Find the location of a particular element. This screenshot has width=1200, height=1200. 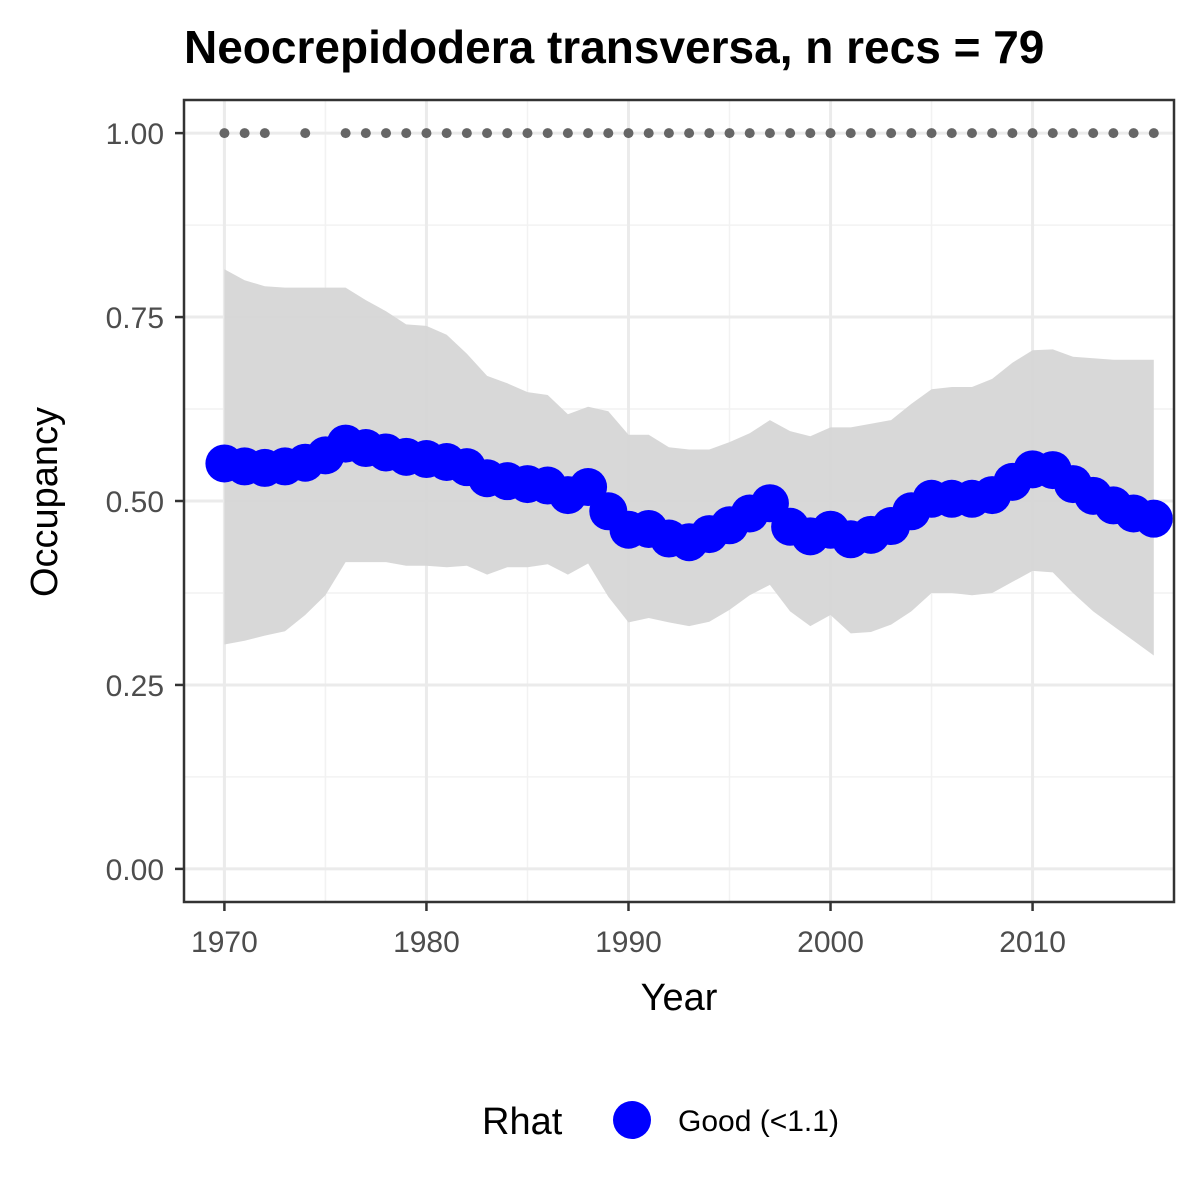

y-tick-label: 0.25 is located at coordinates (135, 686).